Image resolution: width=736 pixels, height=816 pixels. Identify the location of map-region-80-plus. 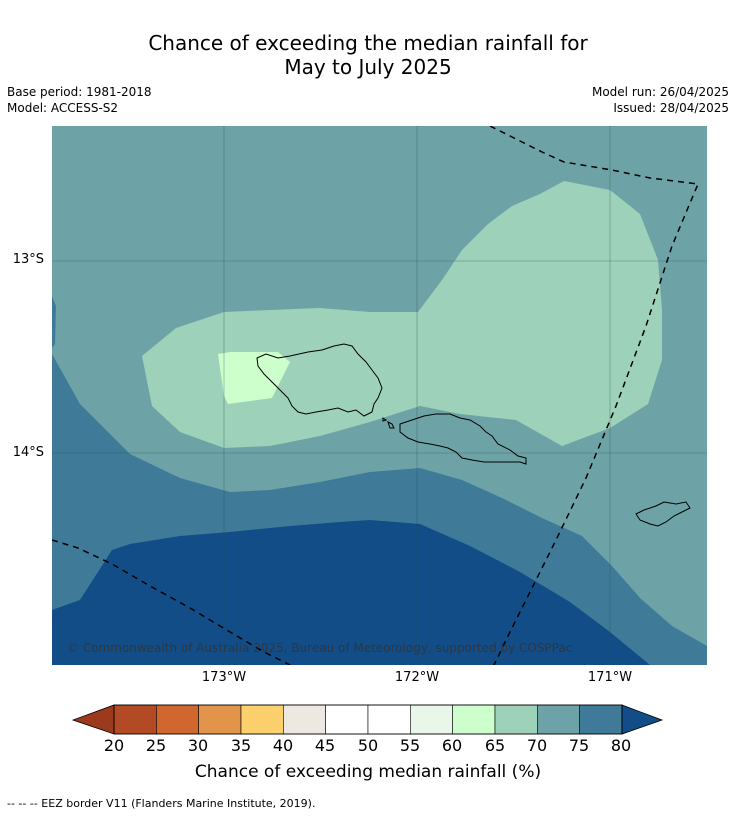
(351, 592).